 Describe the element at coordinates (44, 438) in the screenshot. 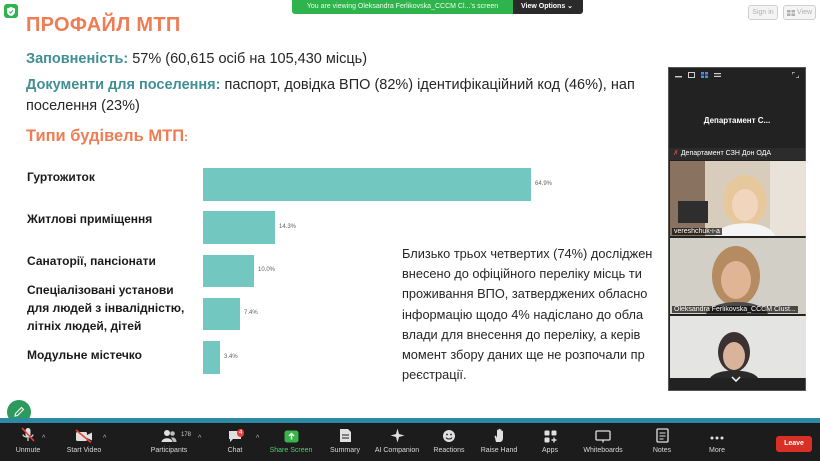

I see `audio-options-caret-icon: ^` at that location.